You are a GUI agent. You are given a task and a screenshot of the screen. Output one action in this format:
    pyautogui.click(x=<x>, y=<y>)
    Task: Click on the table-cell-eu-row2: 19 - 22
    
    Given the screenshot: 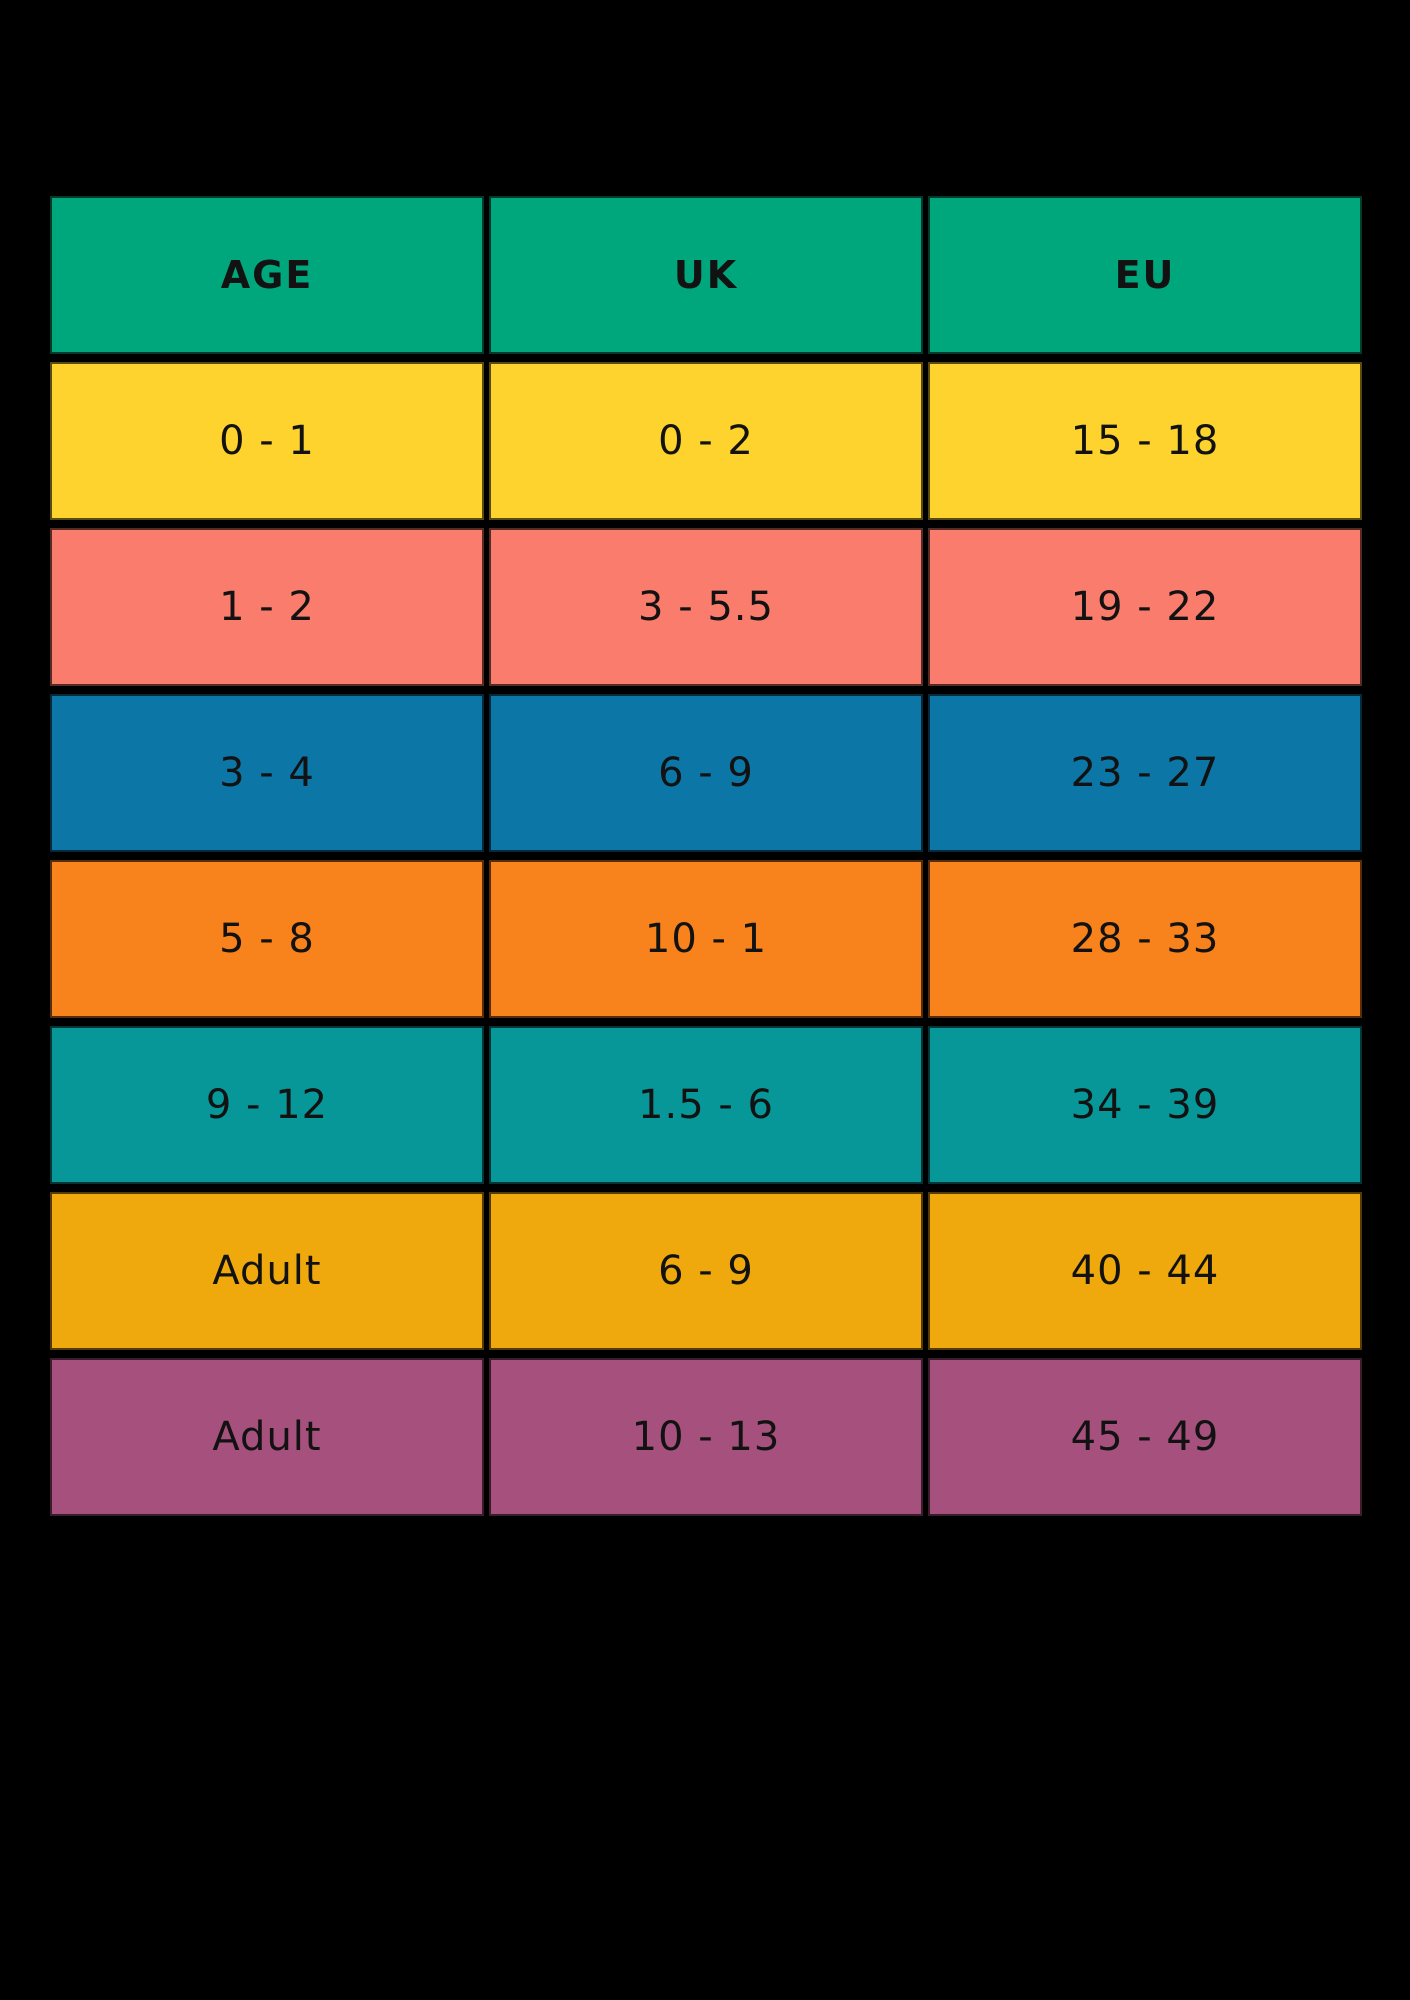 What is the action you would take?
    pyautogui.click(x=1145, y=607)
    